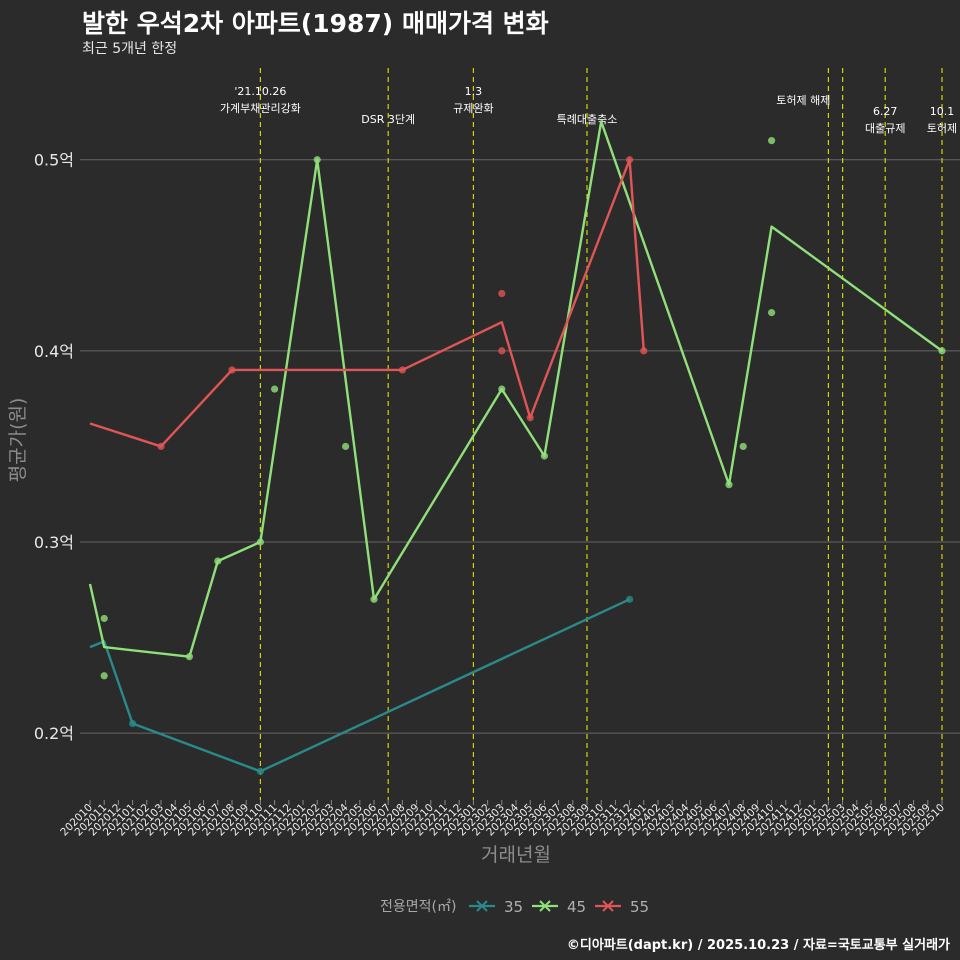 The image size is (960, 960). Describe the element at coordinates (942, 128) in the screenshot. I see `event-annotation: 토허제` at that location.